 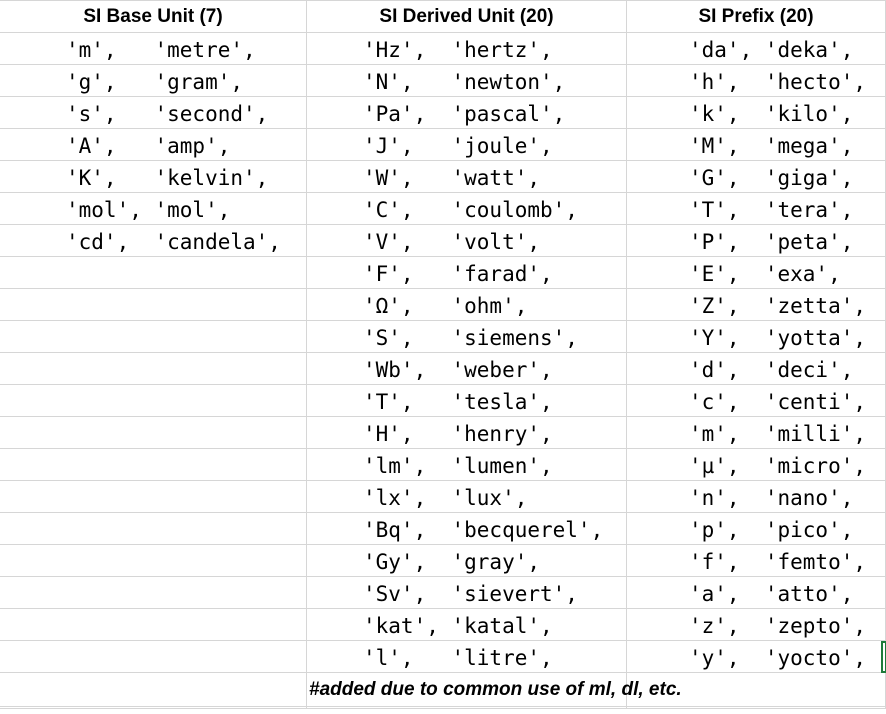 I want to click on cell-prefix: 'Z', 'zetta',, so click(x=756, y=305).